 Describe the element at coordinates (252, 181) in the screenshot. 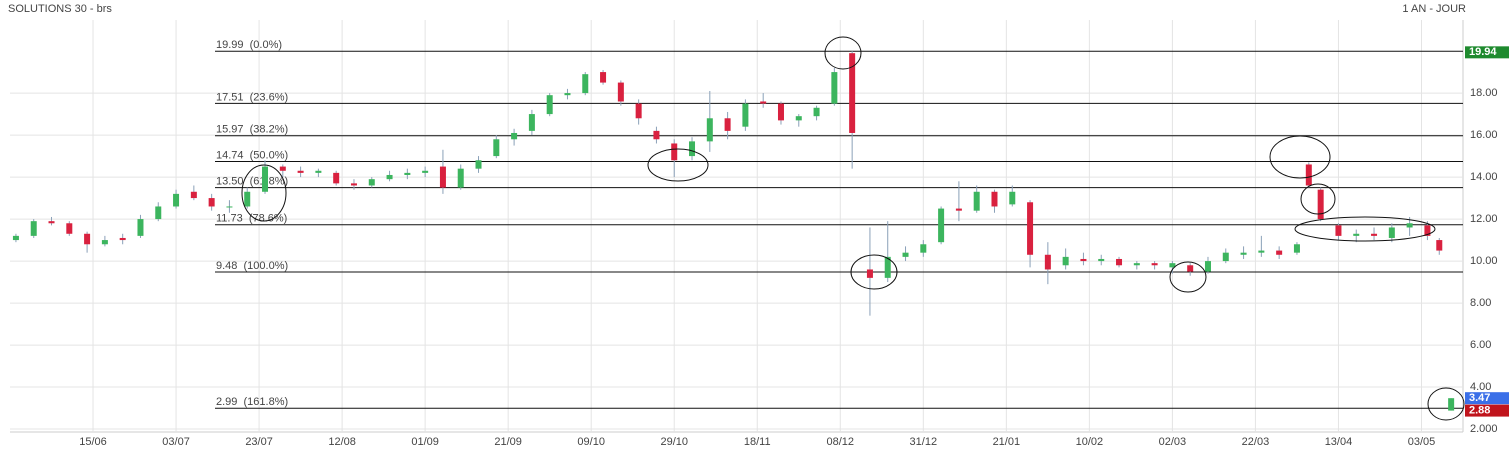

I see `fib-label: 13.50 (61.8%)` at that location.